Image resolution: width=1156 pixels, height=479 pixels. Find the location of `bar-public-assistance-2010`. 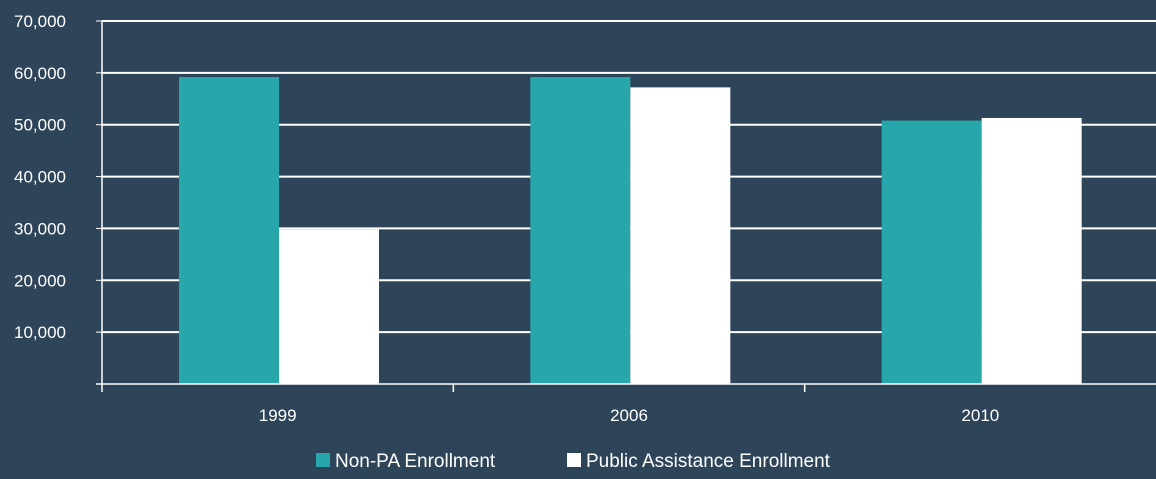

bar-public-assistance-2010 is located at coordinates (1031, 251).